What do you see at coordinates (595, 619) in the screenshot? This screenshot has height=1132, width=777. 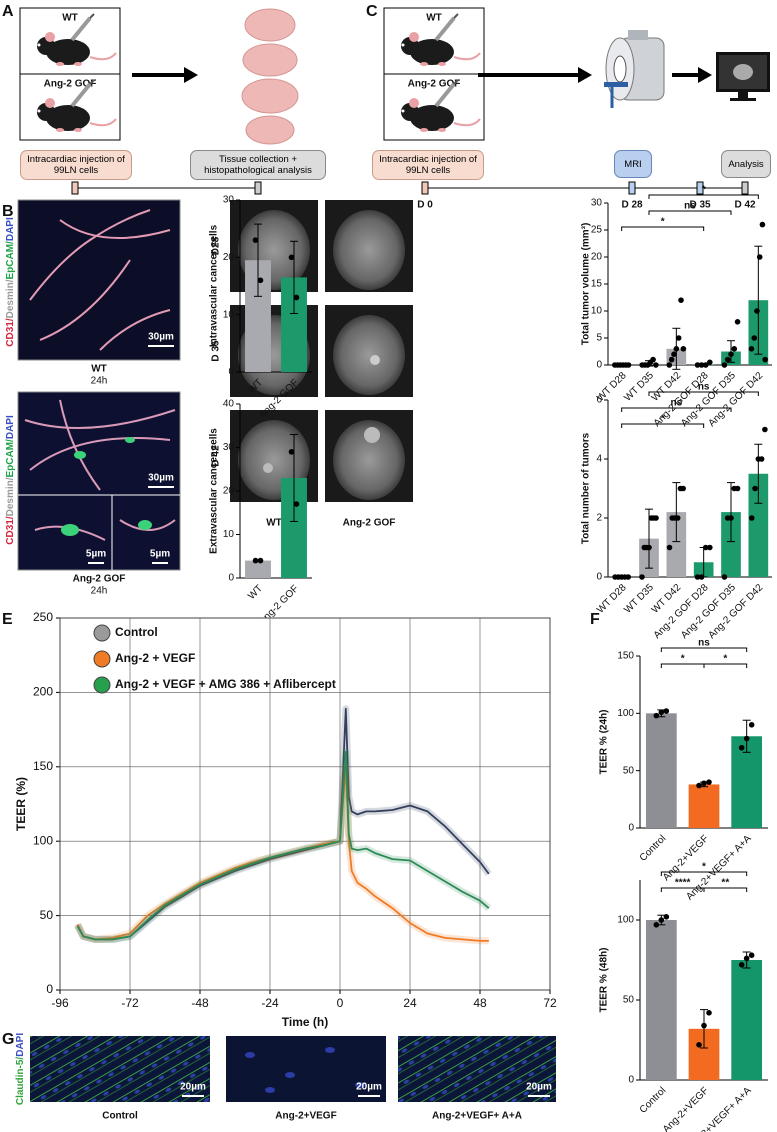 I see `panel-letter: F` at bounding box center [595, 619].